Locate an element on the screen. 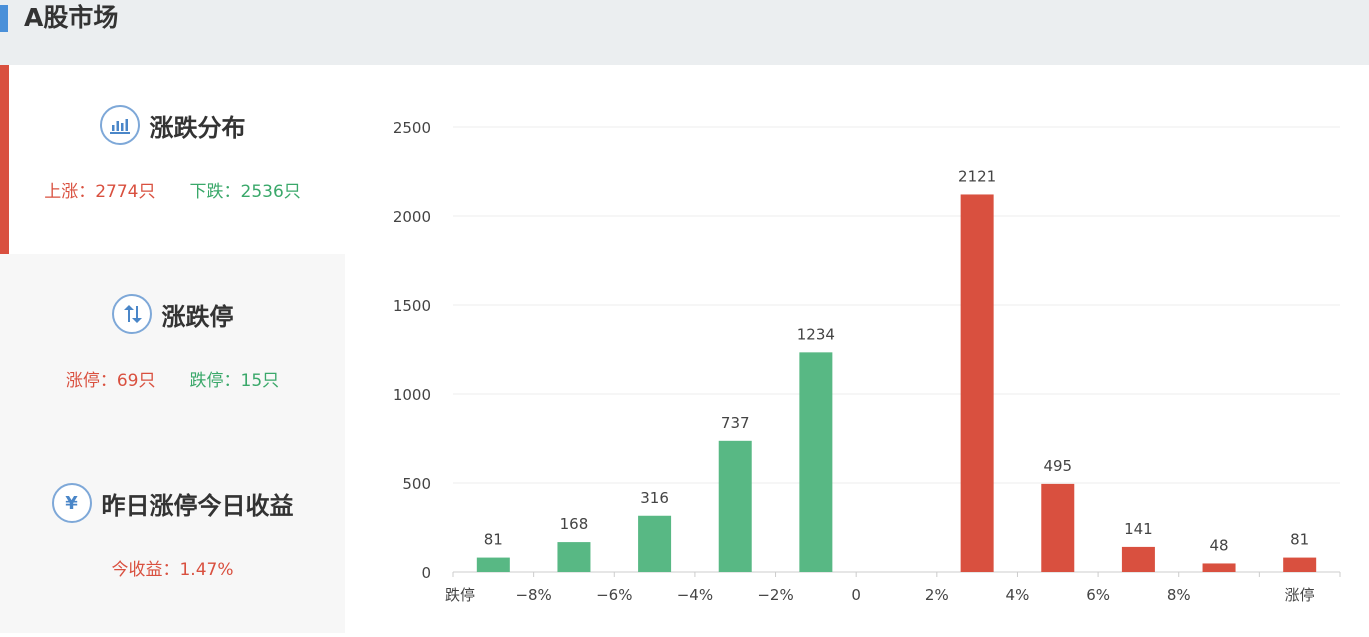 The image size is (1369, 637). x-tick-label: −8% is located at coordinates (533, 595).